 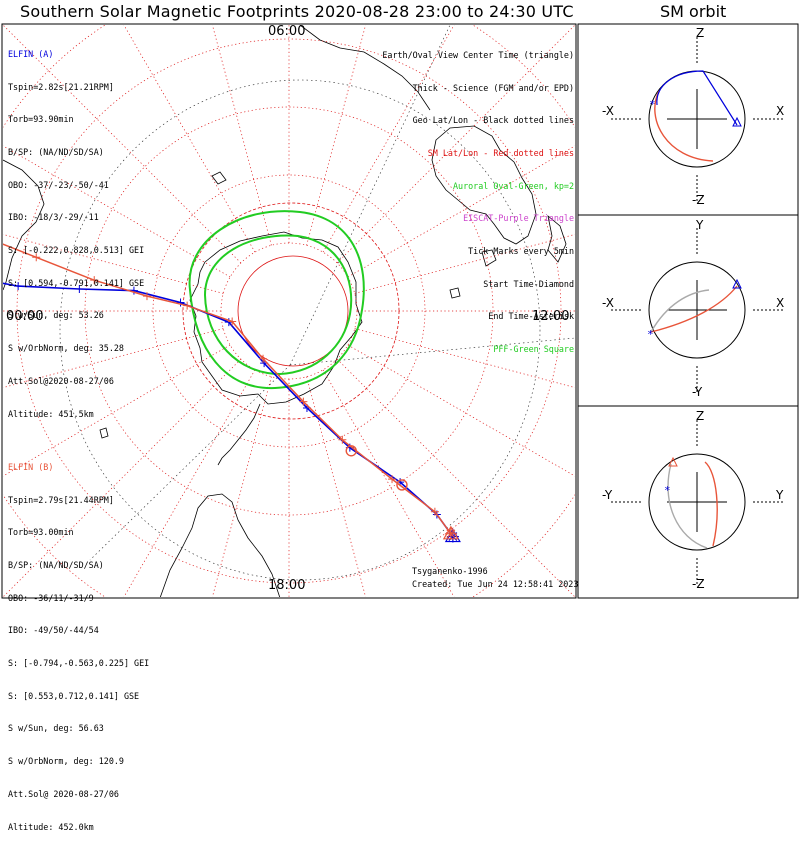 I want to click on elfin-a-line: S: [0.594,-0.791,0.141] GSE, so click(x=76, y=282).